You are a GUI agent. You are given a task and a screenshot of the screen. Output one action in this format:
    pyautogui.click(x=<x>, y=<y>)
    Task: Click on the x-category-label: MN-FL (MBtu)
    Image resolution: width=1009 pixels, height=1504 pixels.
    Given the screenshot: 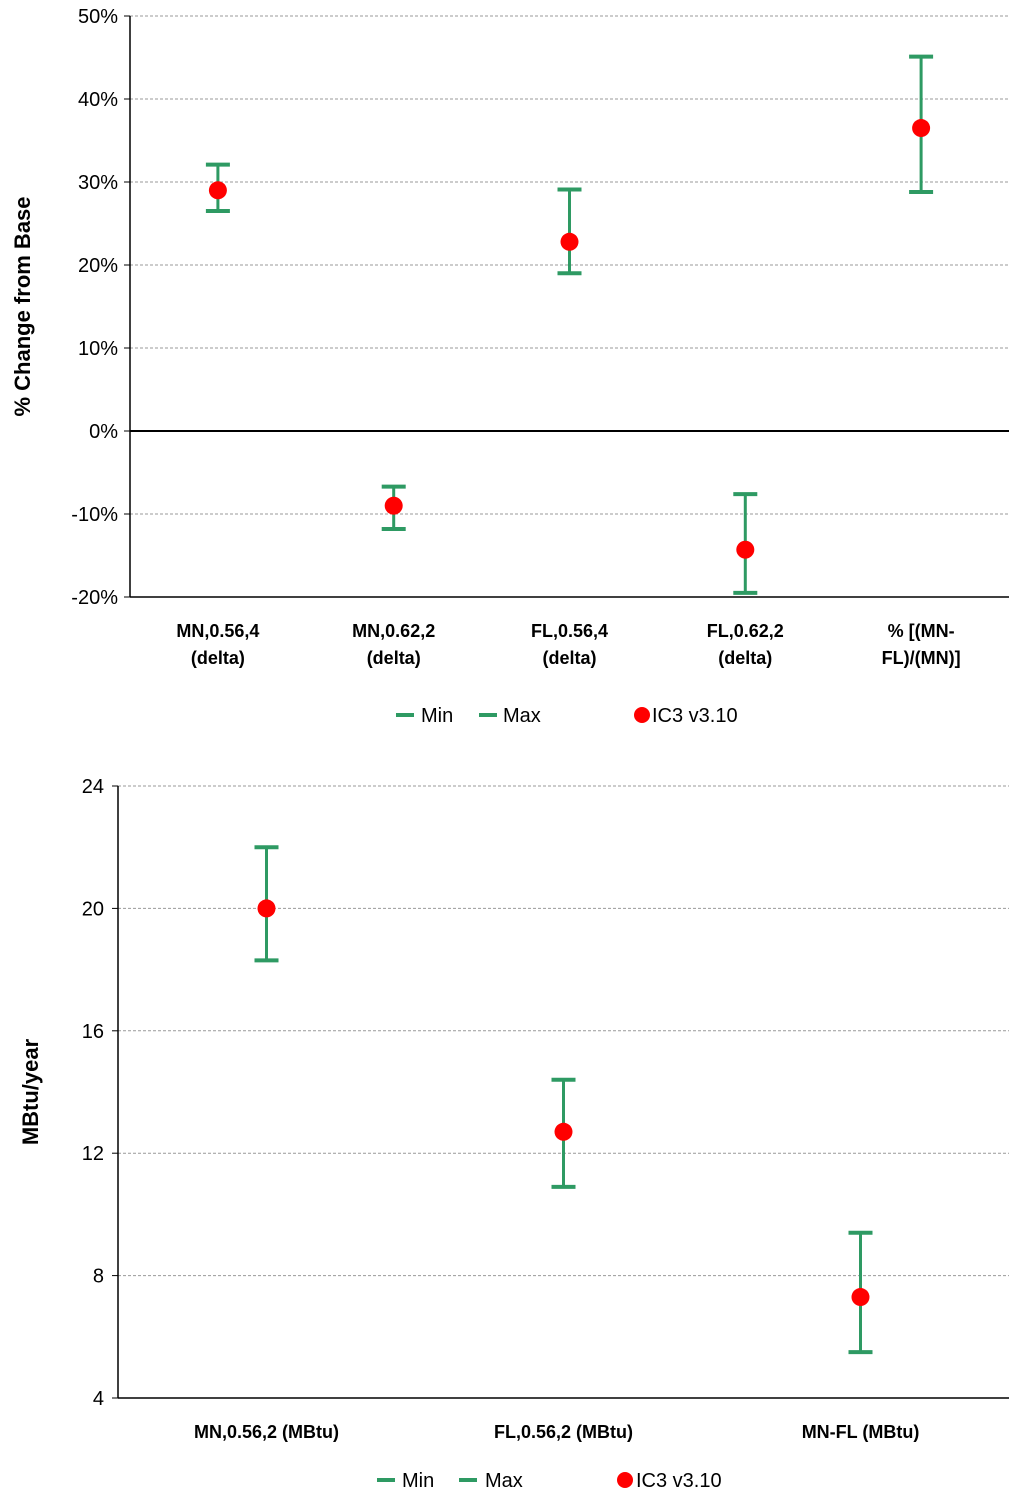 What is the action you would take?
    pyautogui.click(x=861, y=1432)
    